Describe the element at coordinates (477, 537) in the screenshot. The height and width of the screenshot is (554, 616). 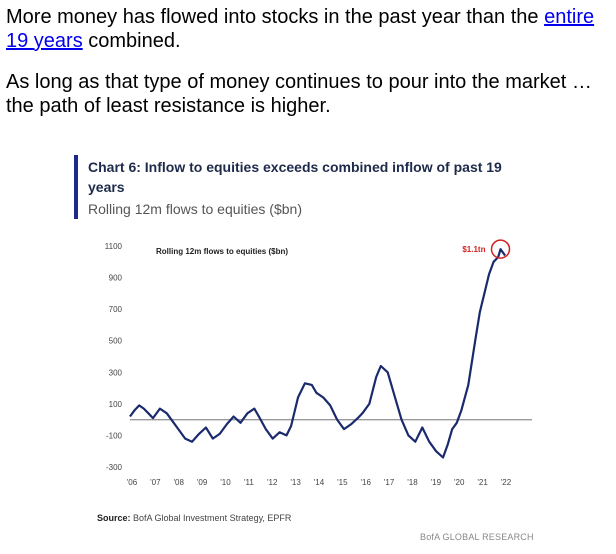
I see `brand-label: BofA GLOBAL RESEARCH` at that location.